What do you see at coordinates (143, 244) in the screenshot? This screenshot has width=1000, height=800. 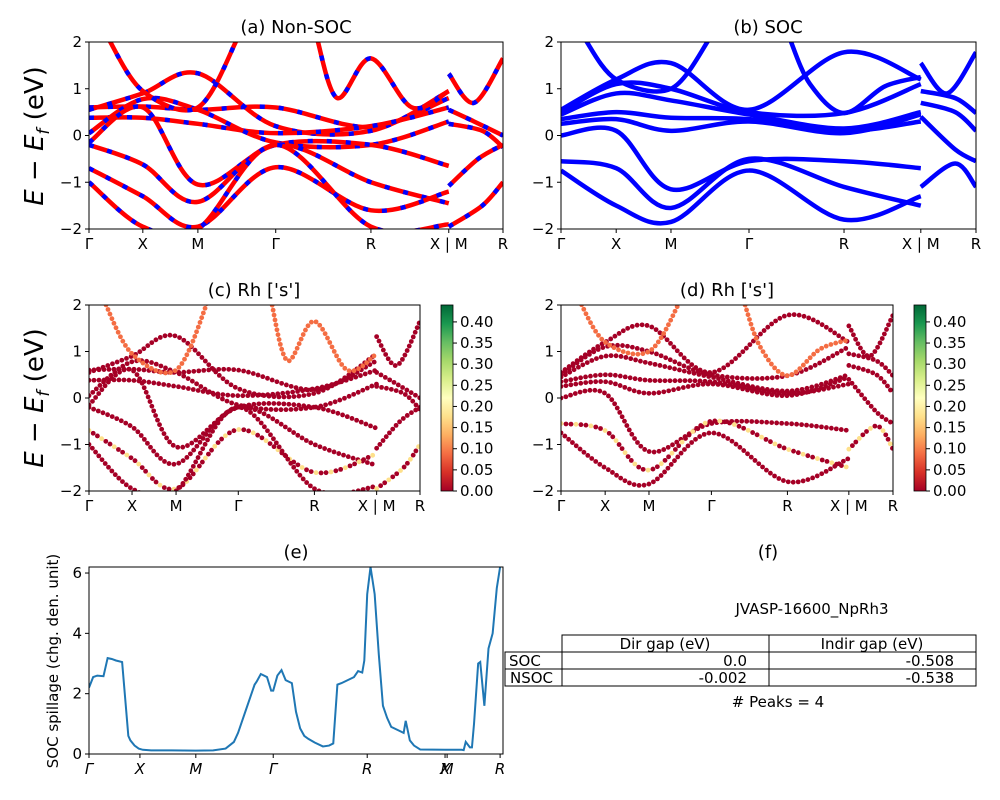 I see `panel-a-xtick-label: X` at bounding box center [143, 244].